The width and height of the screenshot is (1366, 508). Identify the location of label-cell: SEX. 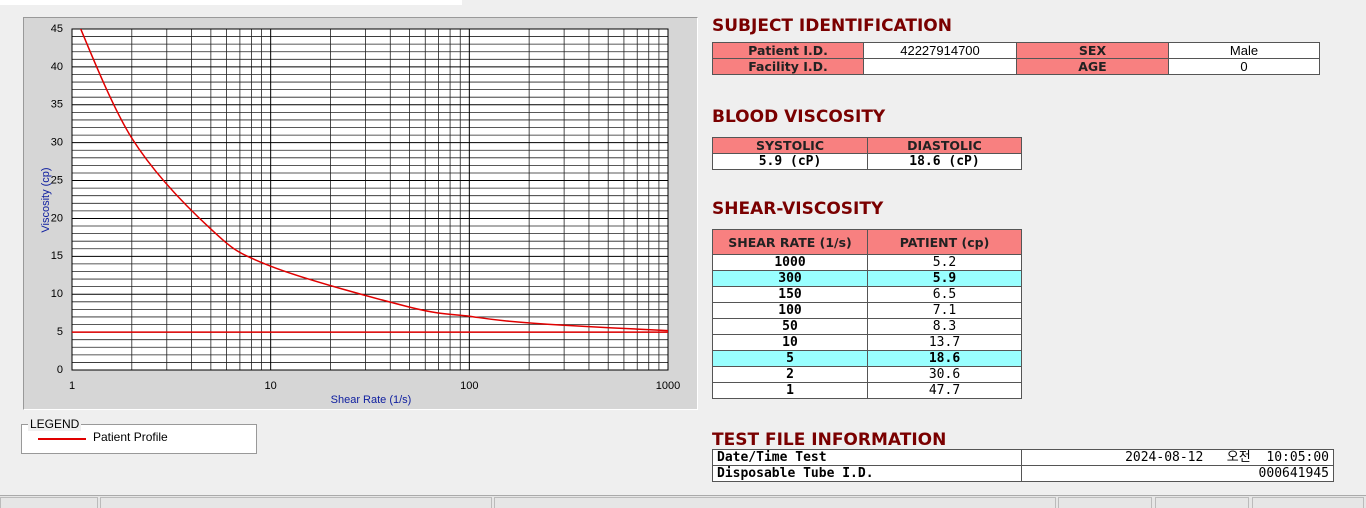
(1092, 50).